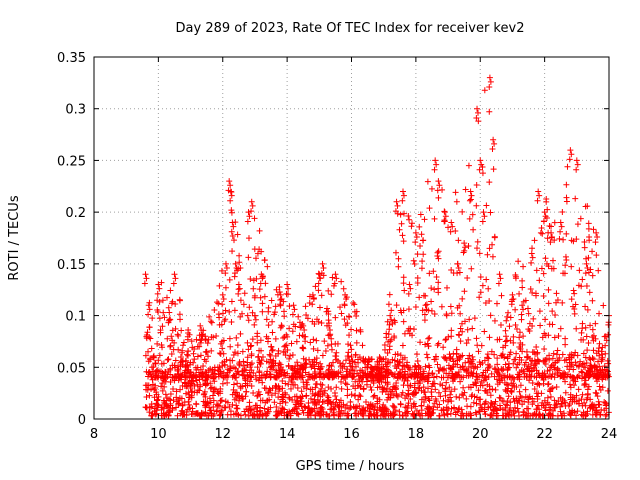 The height and width of the screenshot is (480, 640). I want to click on y-tick-label: 0.15, so click(71, 265).